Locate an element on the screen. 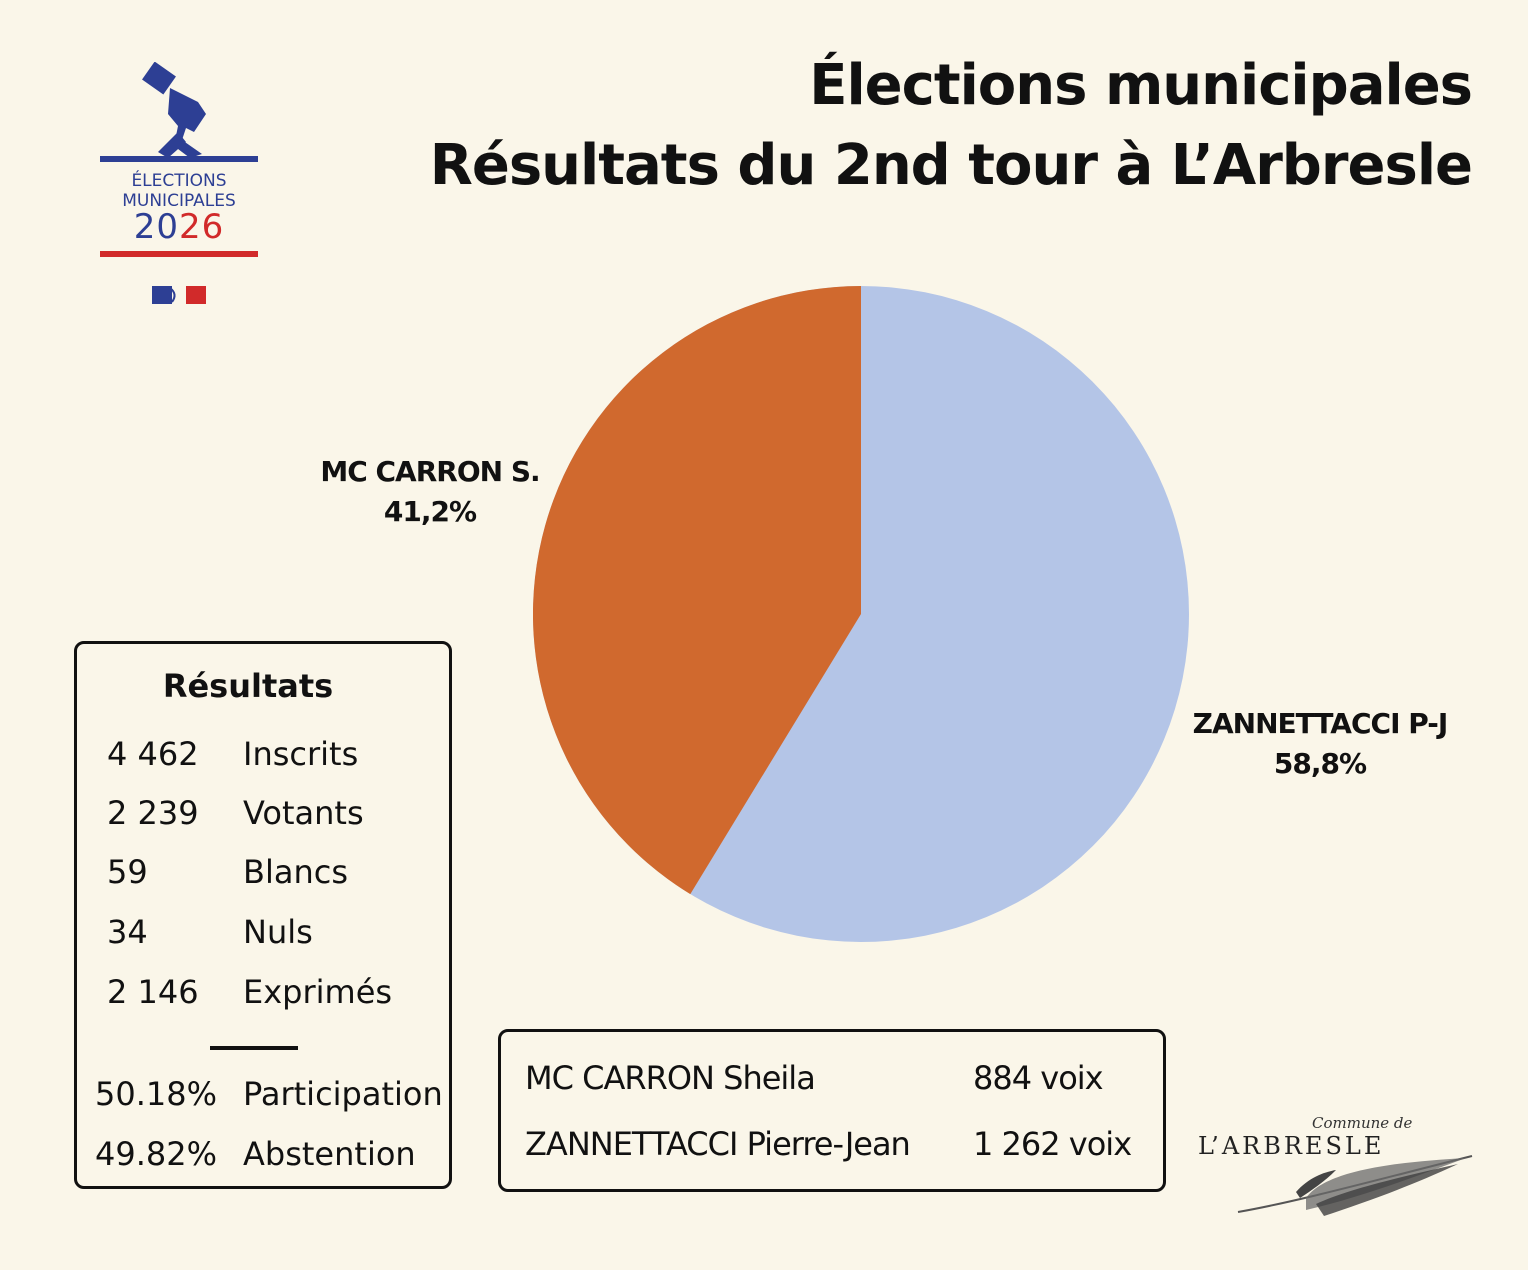  stat-row-exprimes: 2 146 Exprimés is located at coordinates (249, 992).